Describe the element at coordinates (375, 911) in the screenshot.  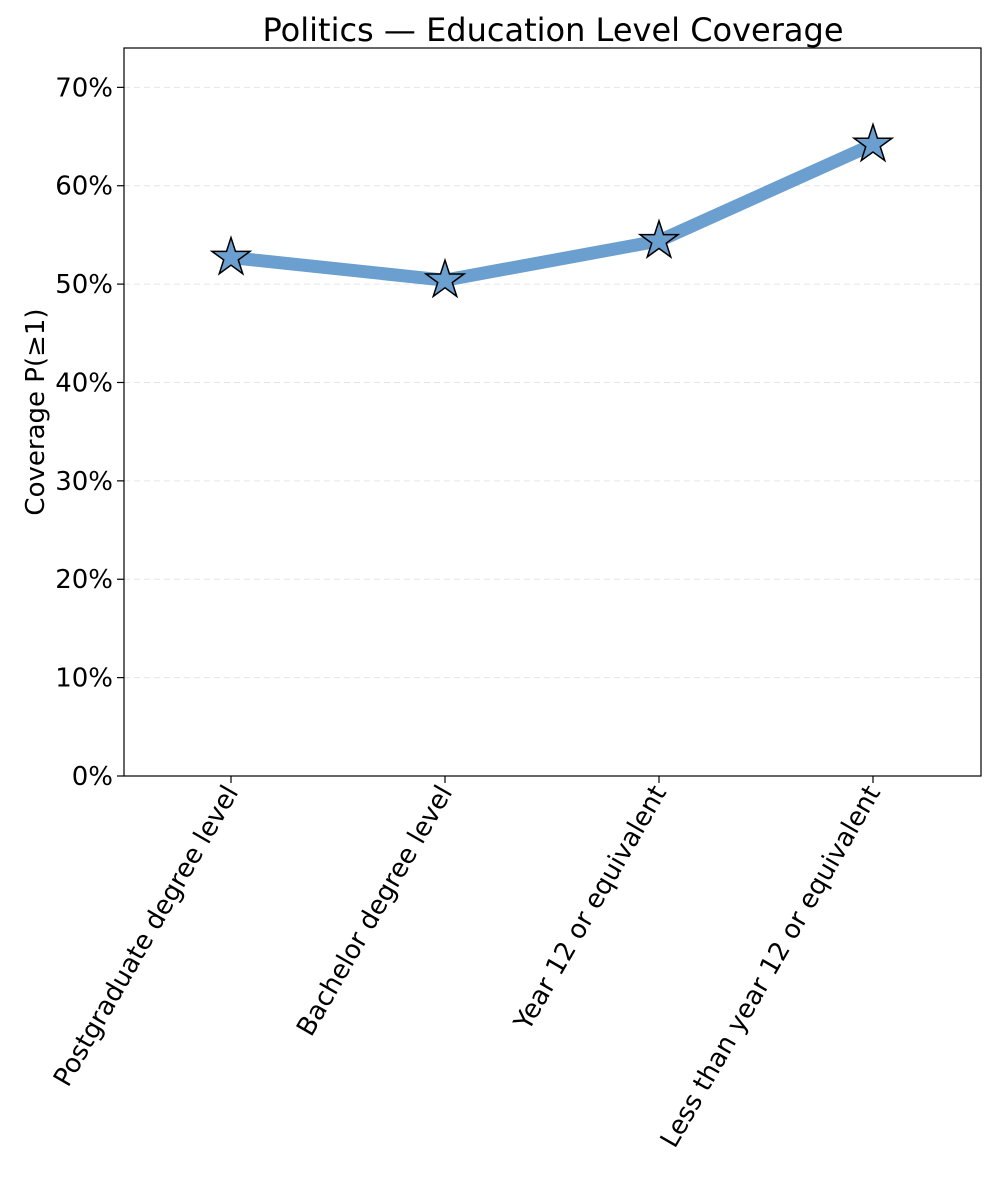
I see `x-tick-label: Bachelor degree level` at that location.